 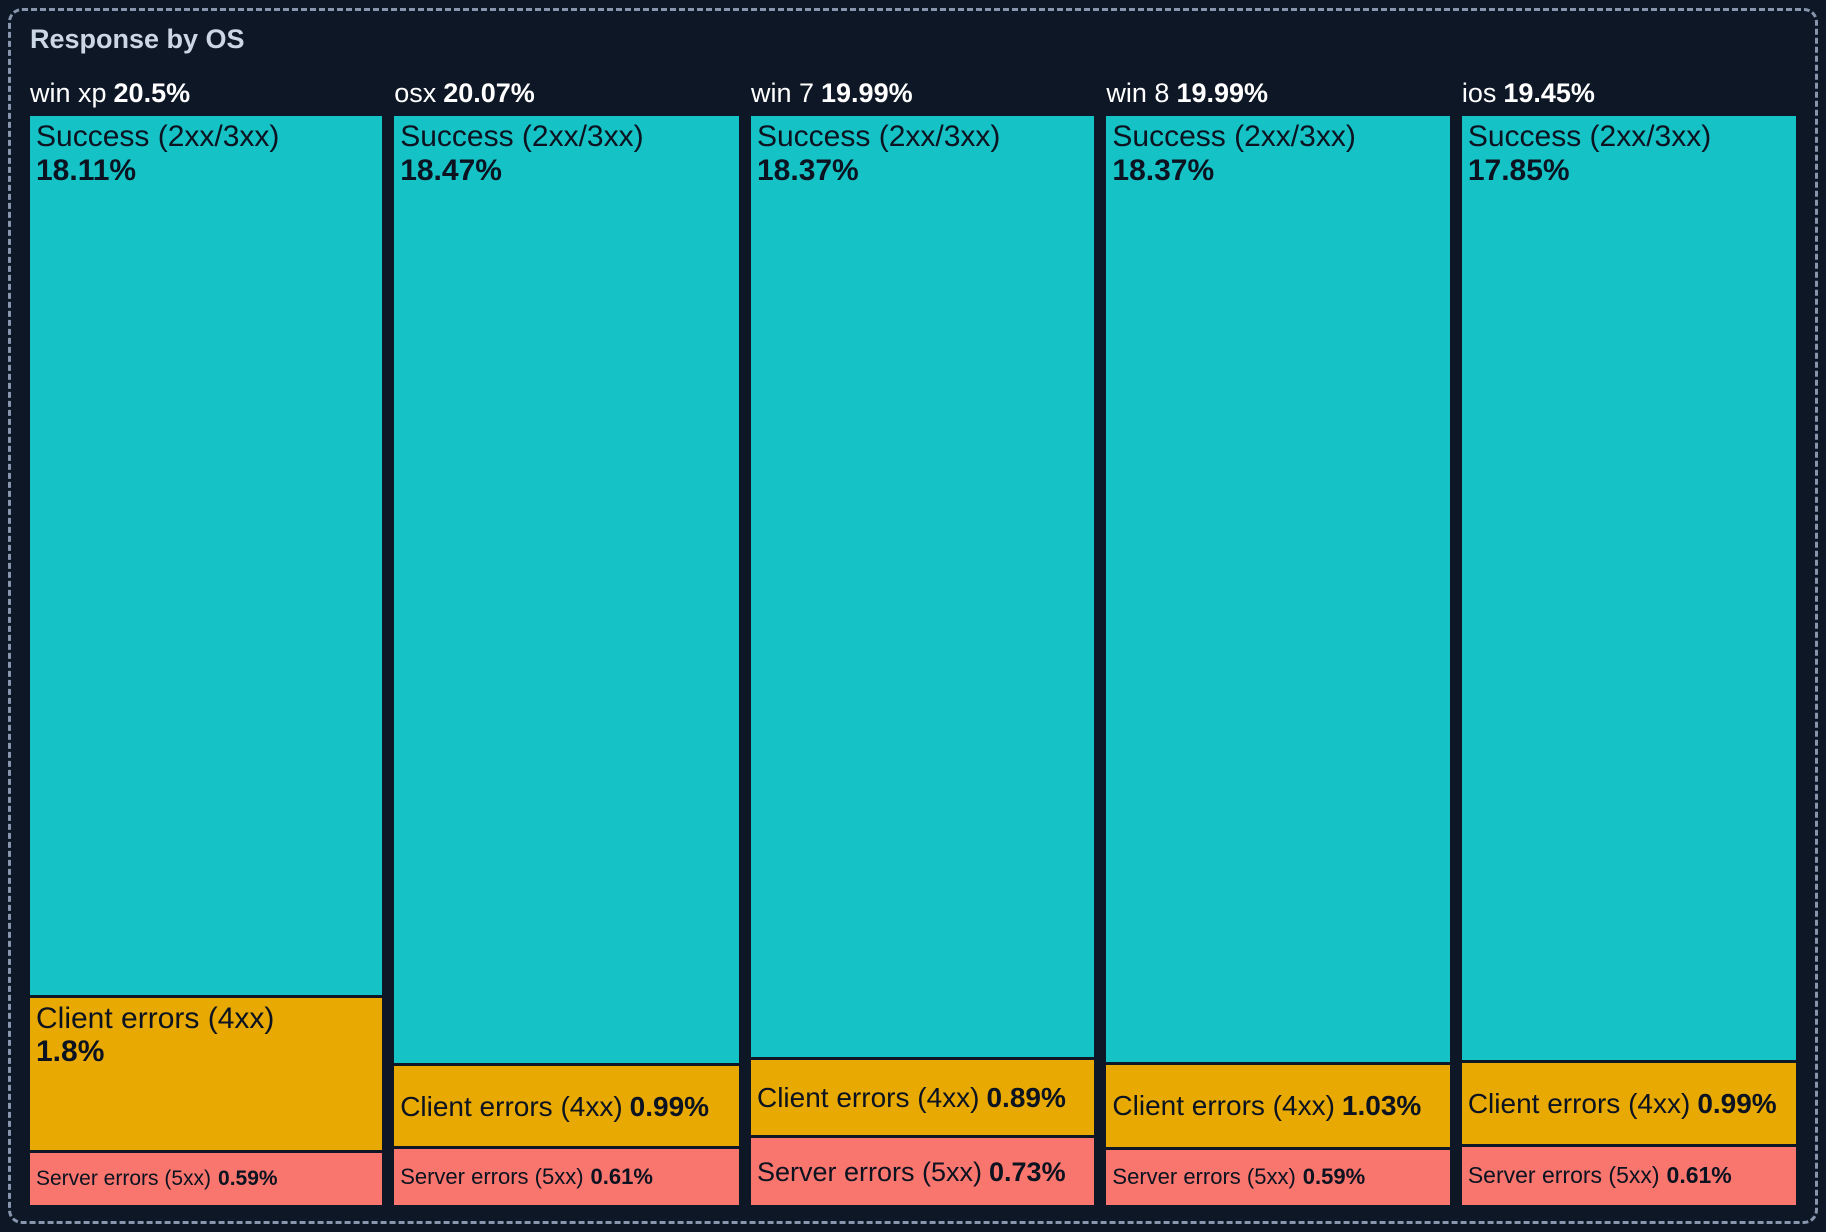 What do you see at coordinates (1518, 170) in the screenshot?
I see `segment-value: 17.85%` at bounding box center [1518, 170].